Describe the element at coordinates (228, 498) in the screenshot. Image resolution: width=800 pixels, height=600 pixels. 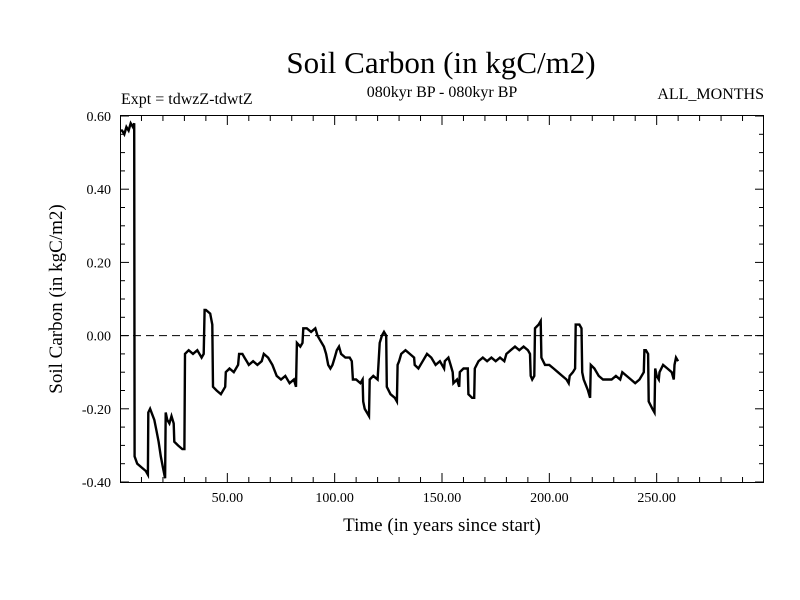
I see `x-tick-label: 50.00` at that location.